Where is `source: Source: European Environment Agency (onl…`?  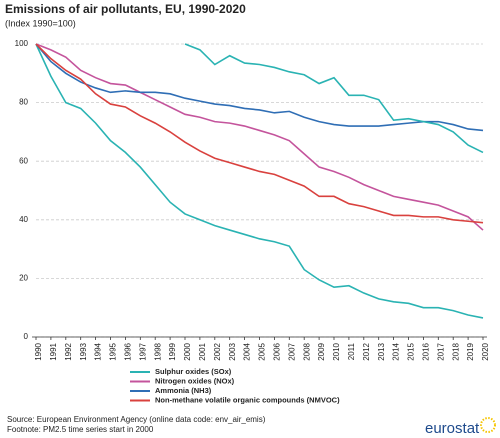 source: Source: European Environment Agency (onl… is located at coordinates (136, 419).